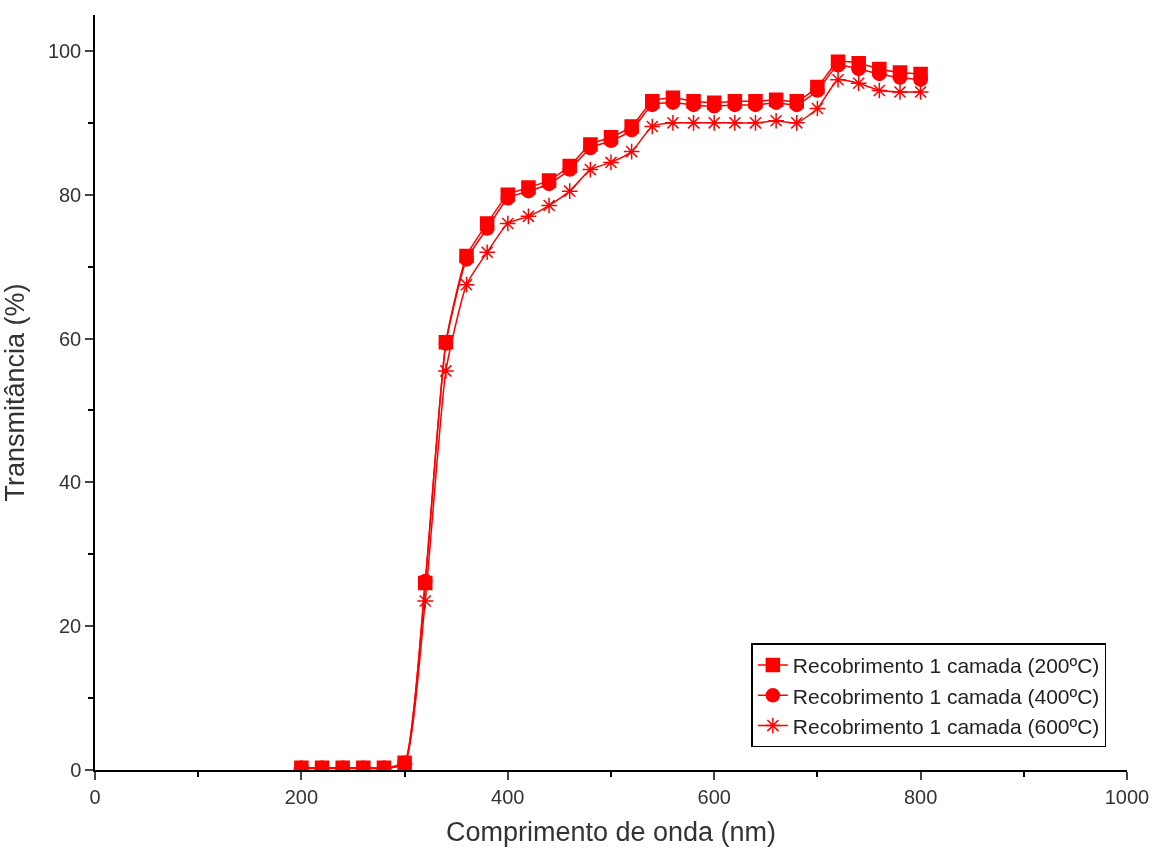 The width and height of the screenshot is (1161, 860). What do you see at coordinates (508, 796) in the screenshot?
I see `x-tick-label: 400` at bounding box center [508, 796].